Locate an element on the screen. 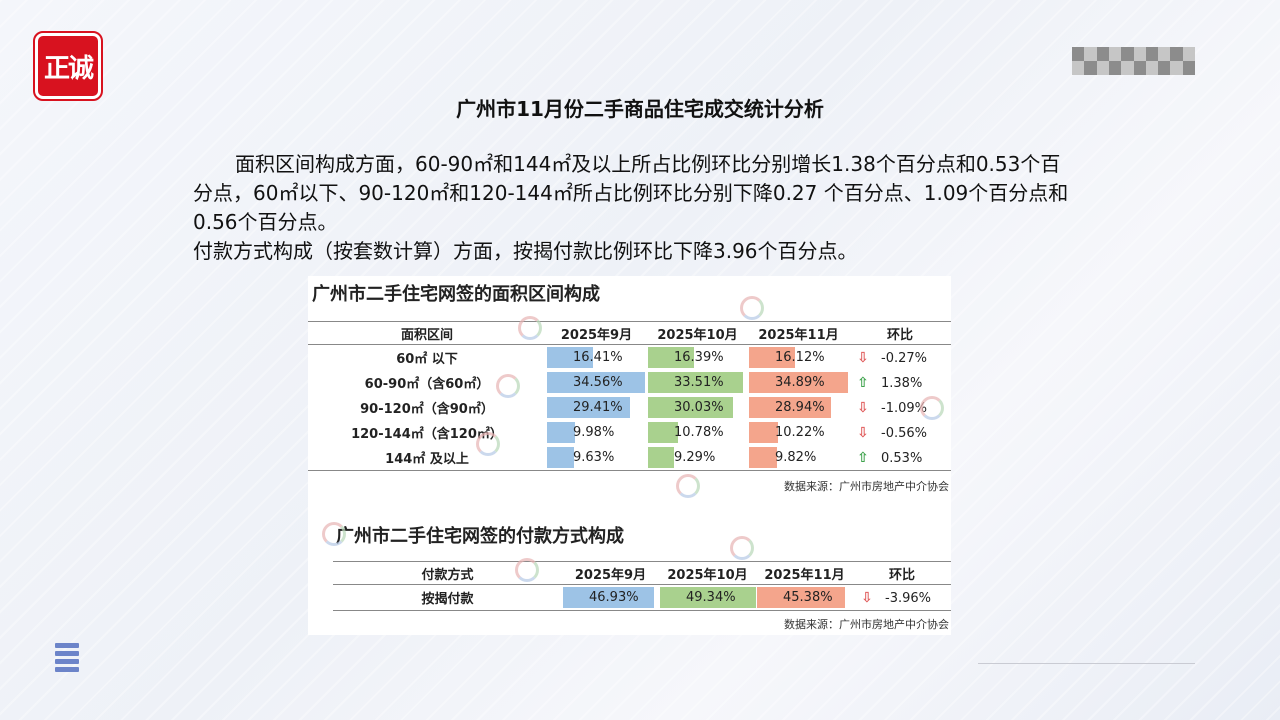 Image resolution: width=1280 pixels, height=720 pixels. slide-title: 广州市11月份二手商品住宅成交统计分析 is located at coordinates (640, 109).